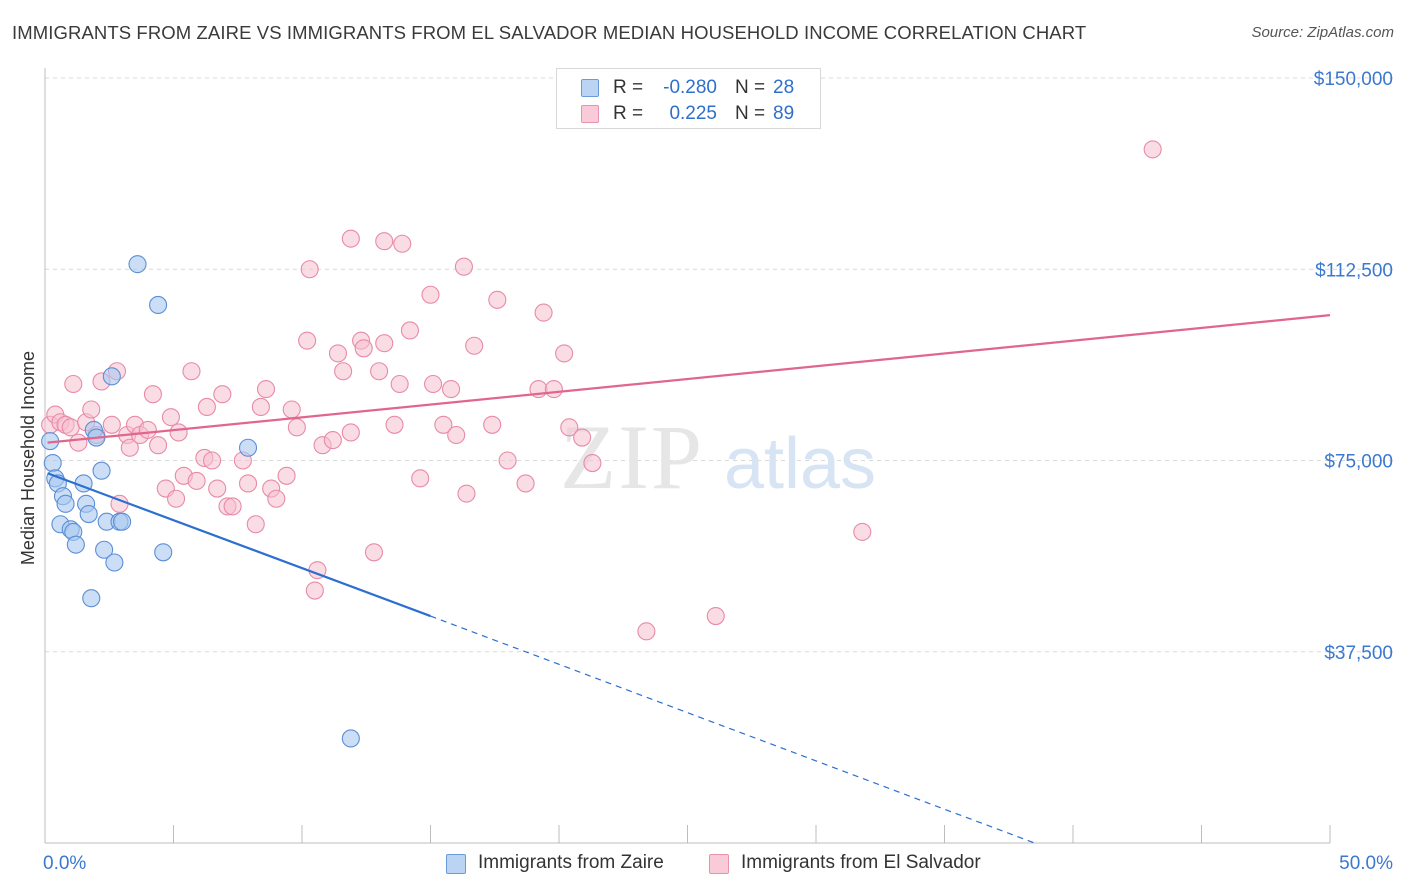  I want to click on el-salvador-swatch, so click(590, 114).